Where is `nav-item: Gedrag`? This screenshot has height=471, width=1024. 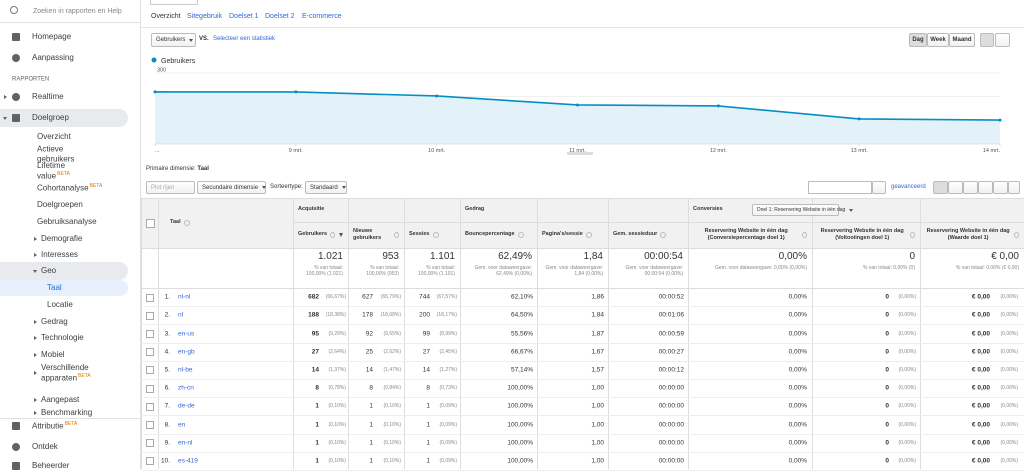 nav-item: Gedrag is located at coordinates (72, 322).